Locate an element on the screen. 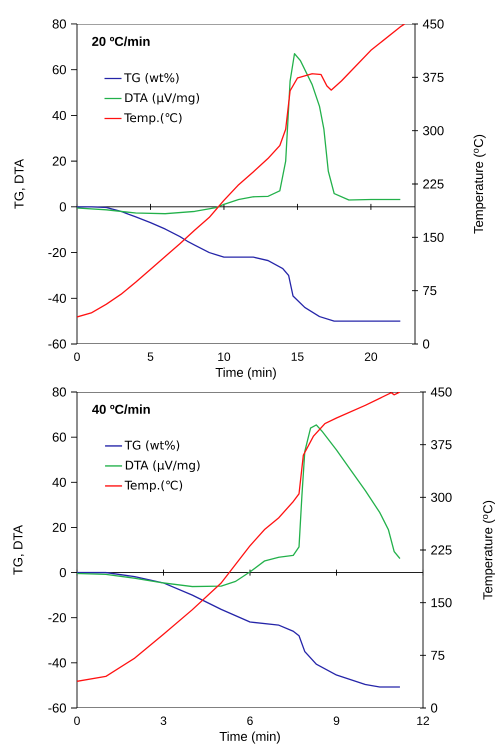 The width and height of the screenshot is (499, 752). x-tick-label: 12 is located at coordinates (423, 720).